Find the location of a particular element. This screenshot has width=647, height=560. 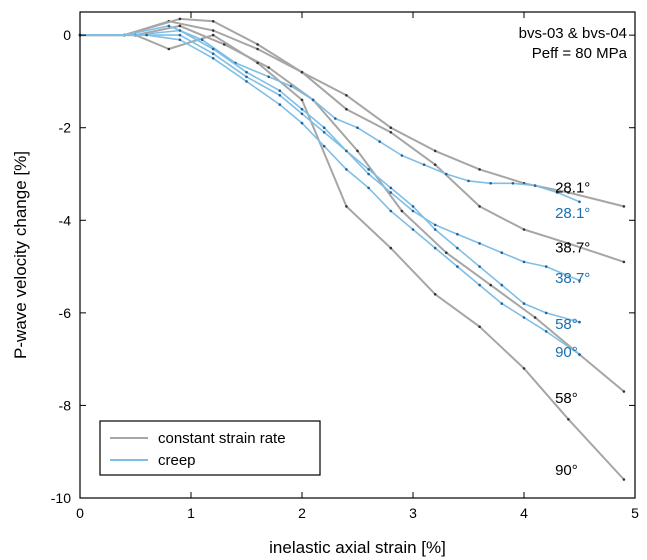

legend-label-constant-strain-rate: constant strain rate is located at coordinates (222, 438).